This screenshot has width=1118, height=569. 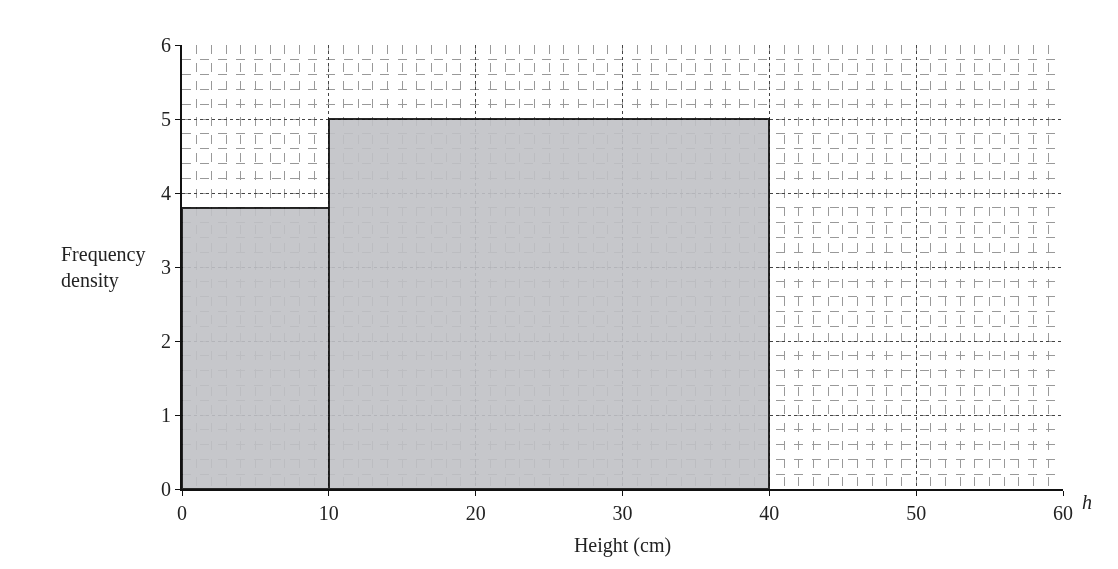 I want to click on x-tick-label: 30, so click(x=622, y=513).